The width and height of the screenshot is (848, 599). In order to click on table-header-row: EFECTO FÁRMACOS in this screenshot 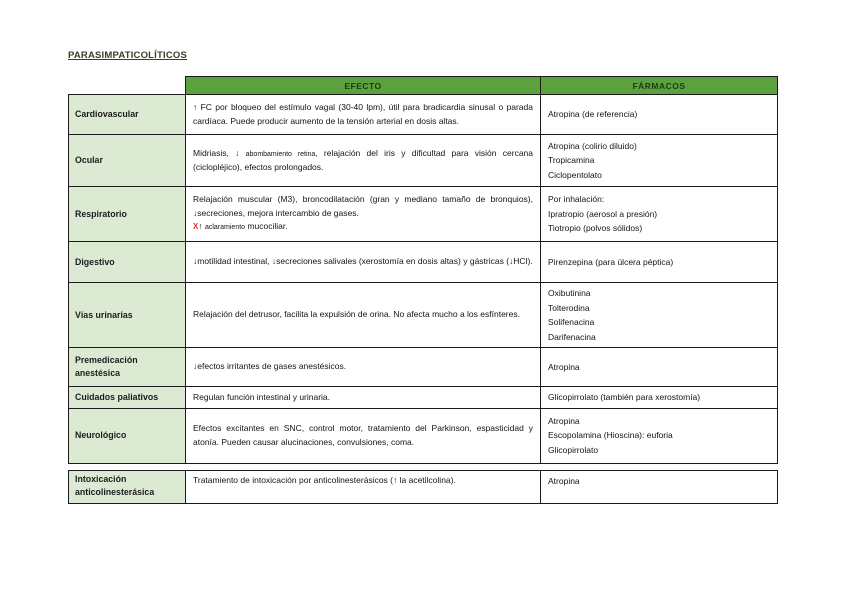, I will do `click(423, 85)`.